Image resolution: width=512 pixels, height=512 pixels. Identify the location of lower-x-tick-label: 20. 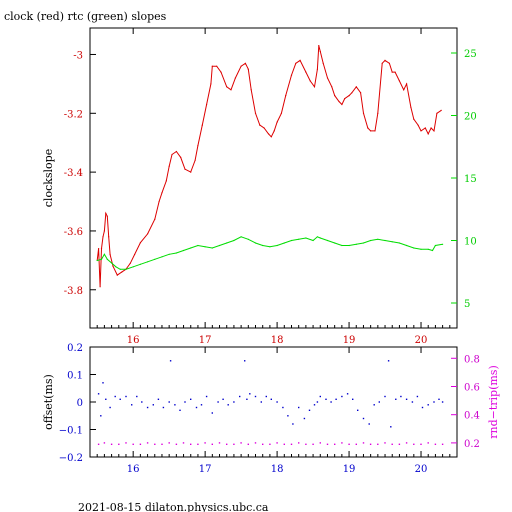
(421, 469).